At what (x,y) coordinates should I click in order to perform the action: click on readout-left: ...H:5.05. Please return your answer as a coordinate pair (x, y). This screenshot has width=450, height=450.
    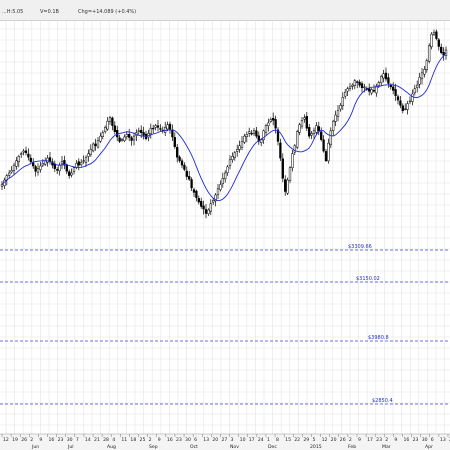
    Looking at the image, I should click on (13, 12).